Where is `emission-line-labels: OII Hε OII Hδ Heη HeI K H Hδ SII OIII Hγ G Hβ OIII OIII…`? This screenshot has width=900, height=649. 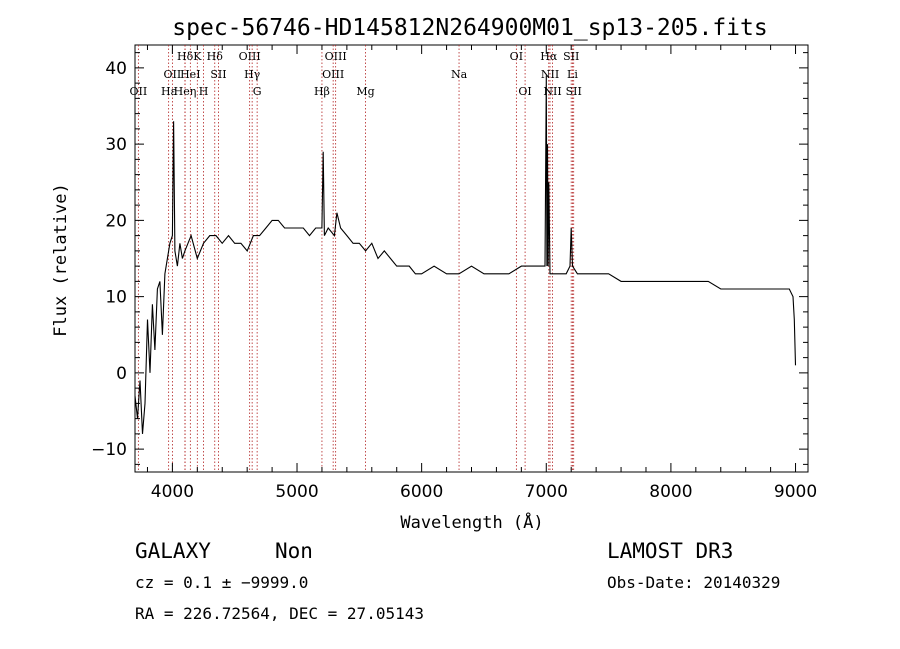 emission-line-labels: OII Hε OII Hδ Heη HeI K H Hδ SII OIII Hγ G Hβ OIII OIII… is located at coordinates (356, 74).